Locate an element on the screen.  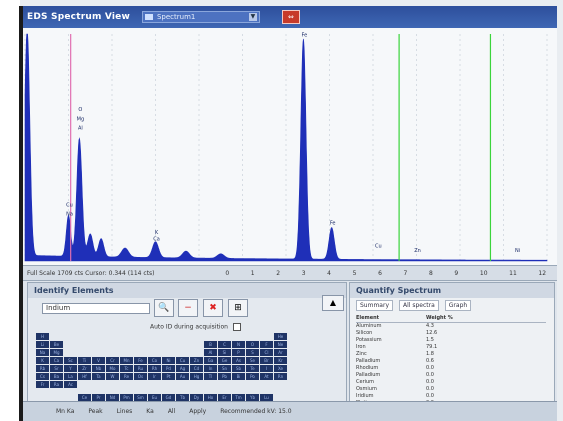
element-cell: N is located at coordinates (238, 344).